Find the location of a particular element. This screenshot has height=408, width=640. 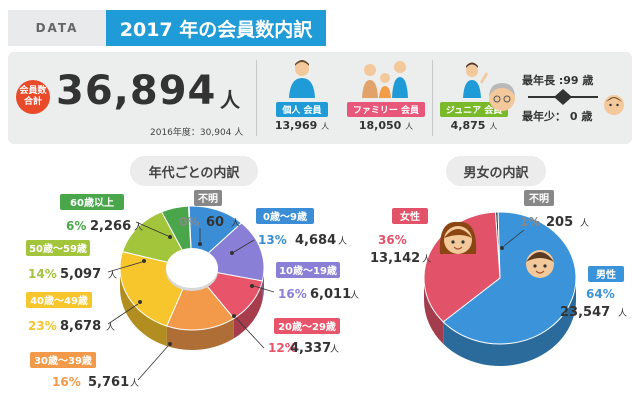

slice-tag: 50歳〜59歳 is located at coordinates (58, 248).